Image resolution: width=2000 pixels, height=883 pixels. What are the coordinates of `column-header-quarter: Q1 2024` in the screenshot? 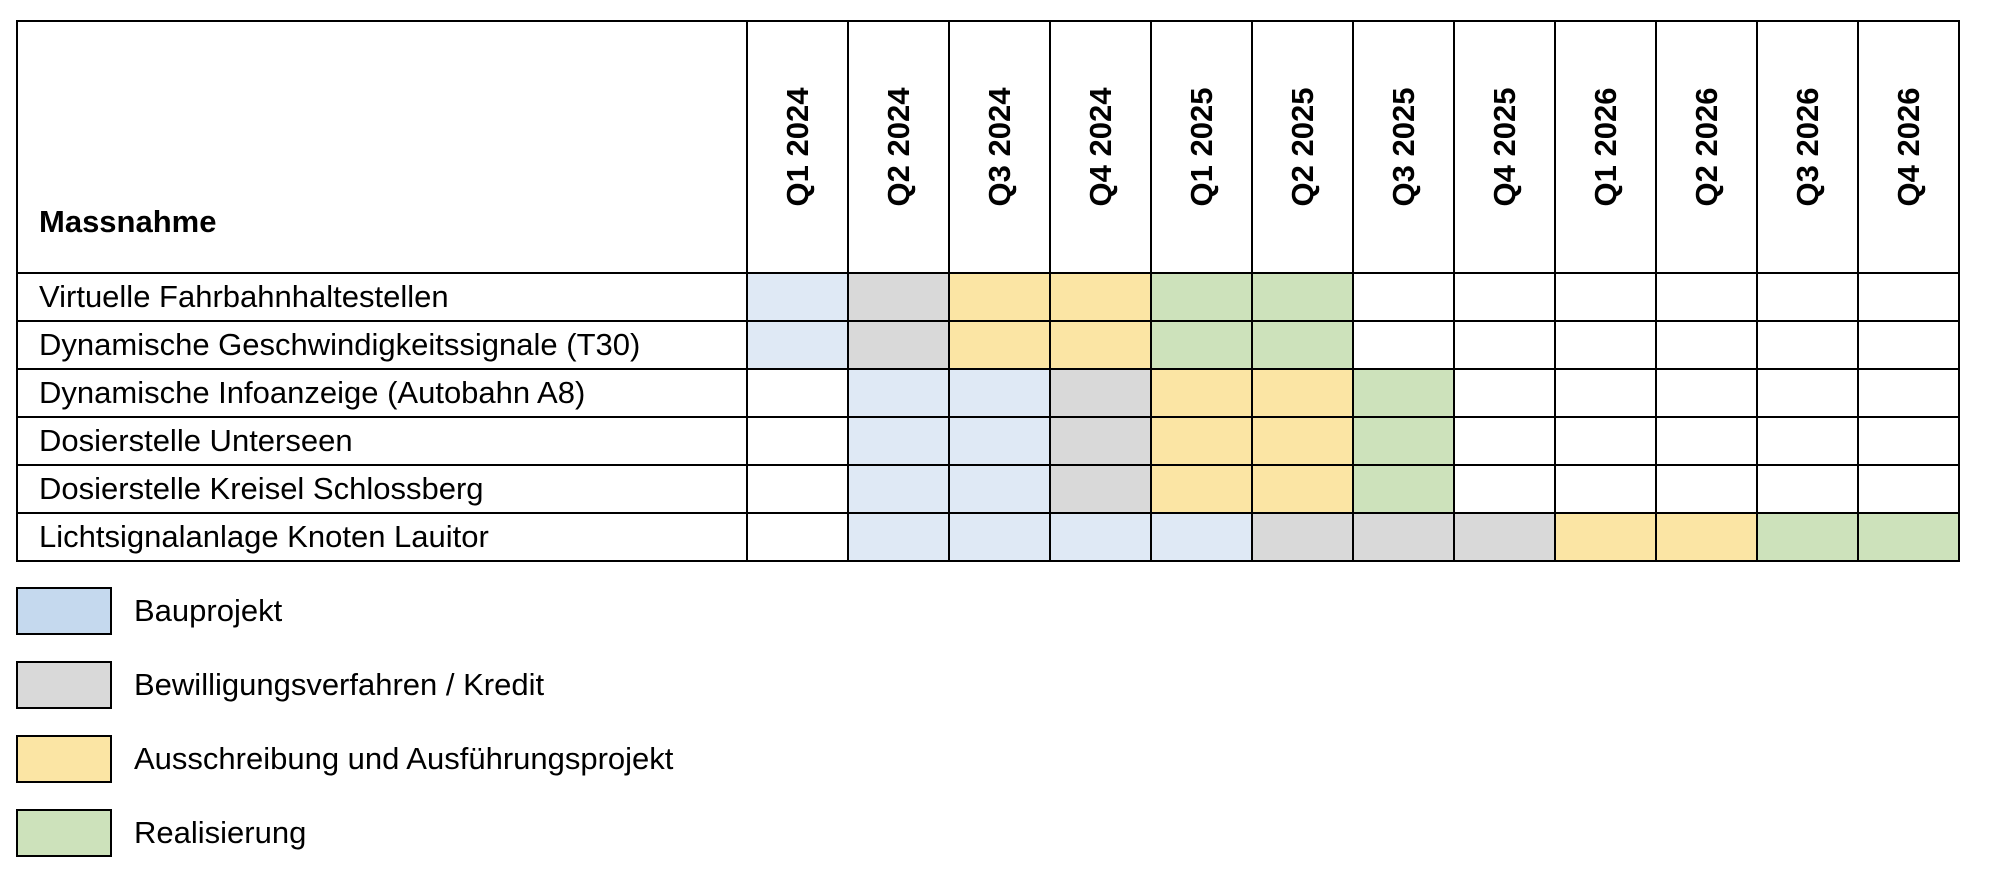 It's located at (797, 147).